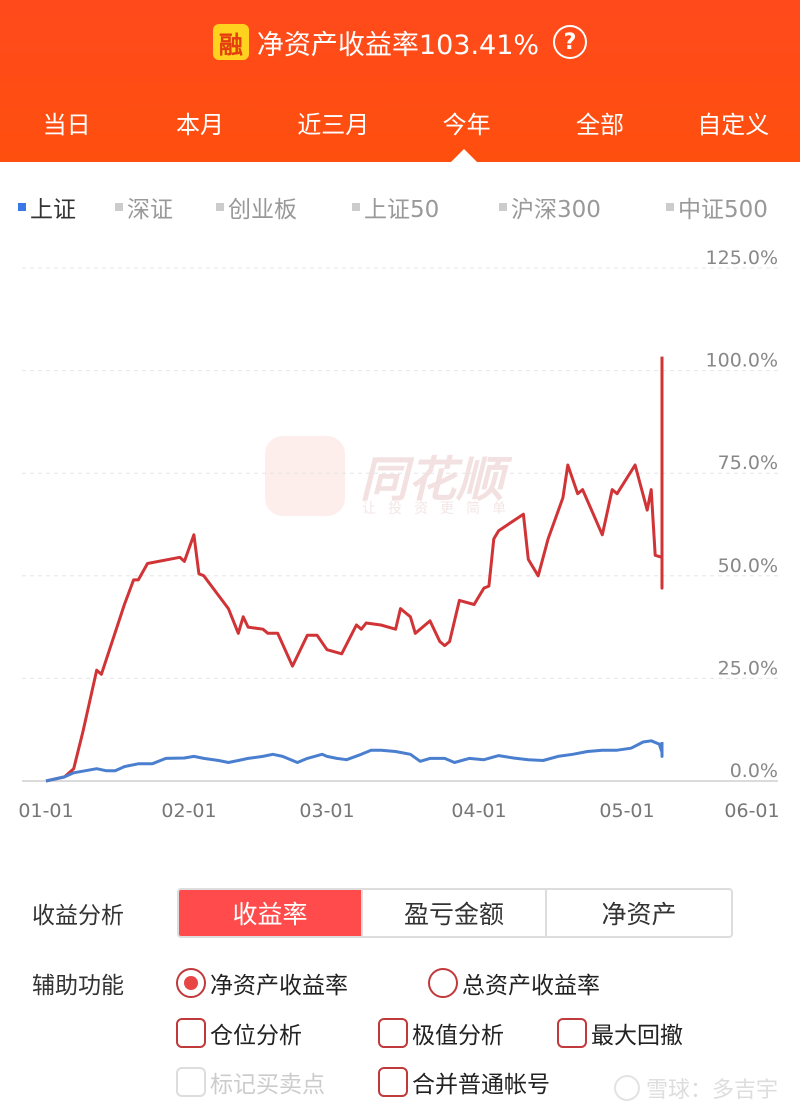 This screenshot has width=800, height=1114. What do you see at coordinates (443, 983) in the screenshot?
I see `radio-unchecked-icon` at bounding box center [443, 983].